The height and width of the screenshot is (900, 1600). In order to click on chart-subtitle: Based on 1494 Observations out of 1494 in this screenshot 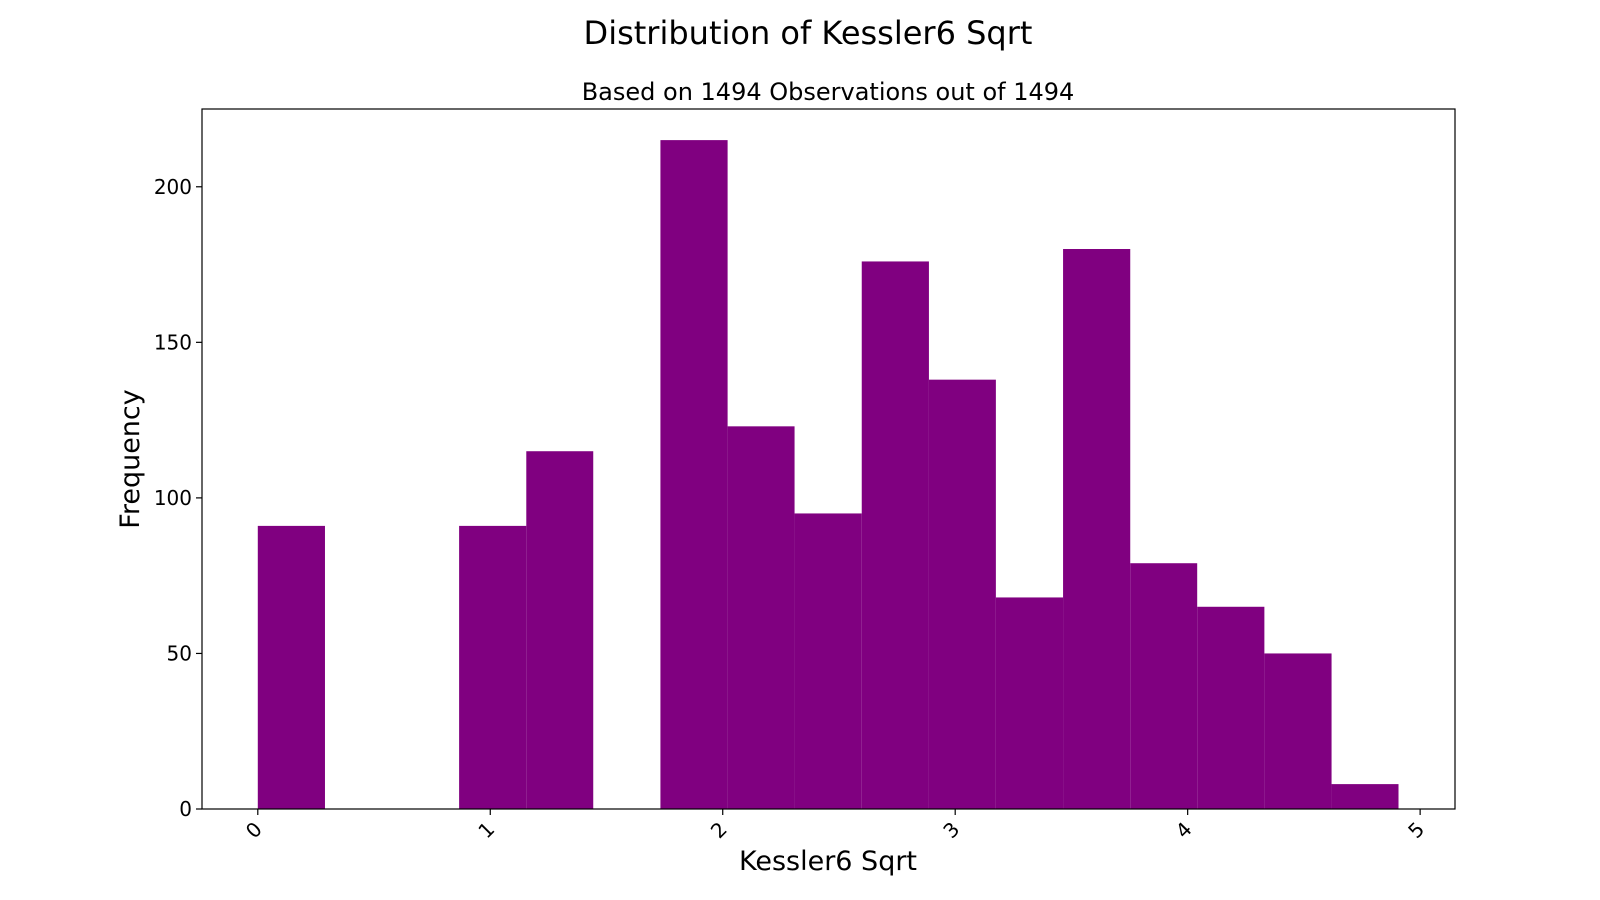, I will do `click(828, 92)`.